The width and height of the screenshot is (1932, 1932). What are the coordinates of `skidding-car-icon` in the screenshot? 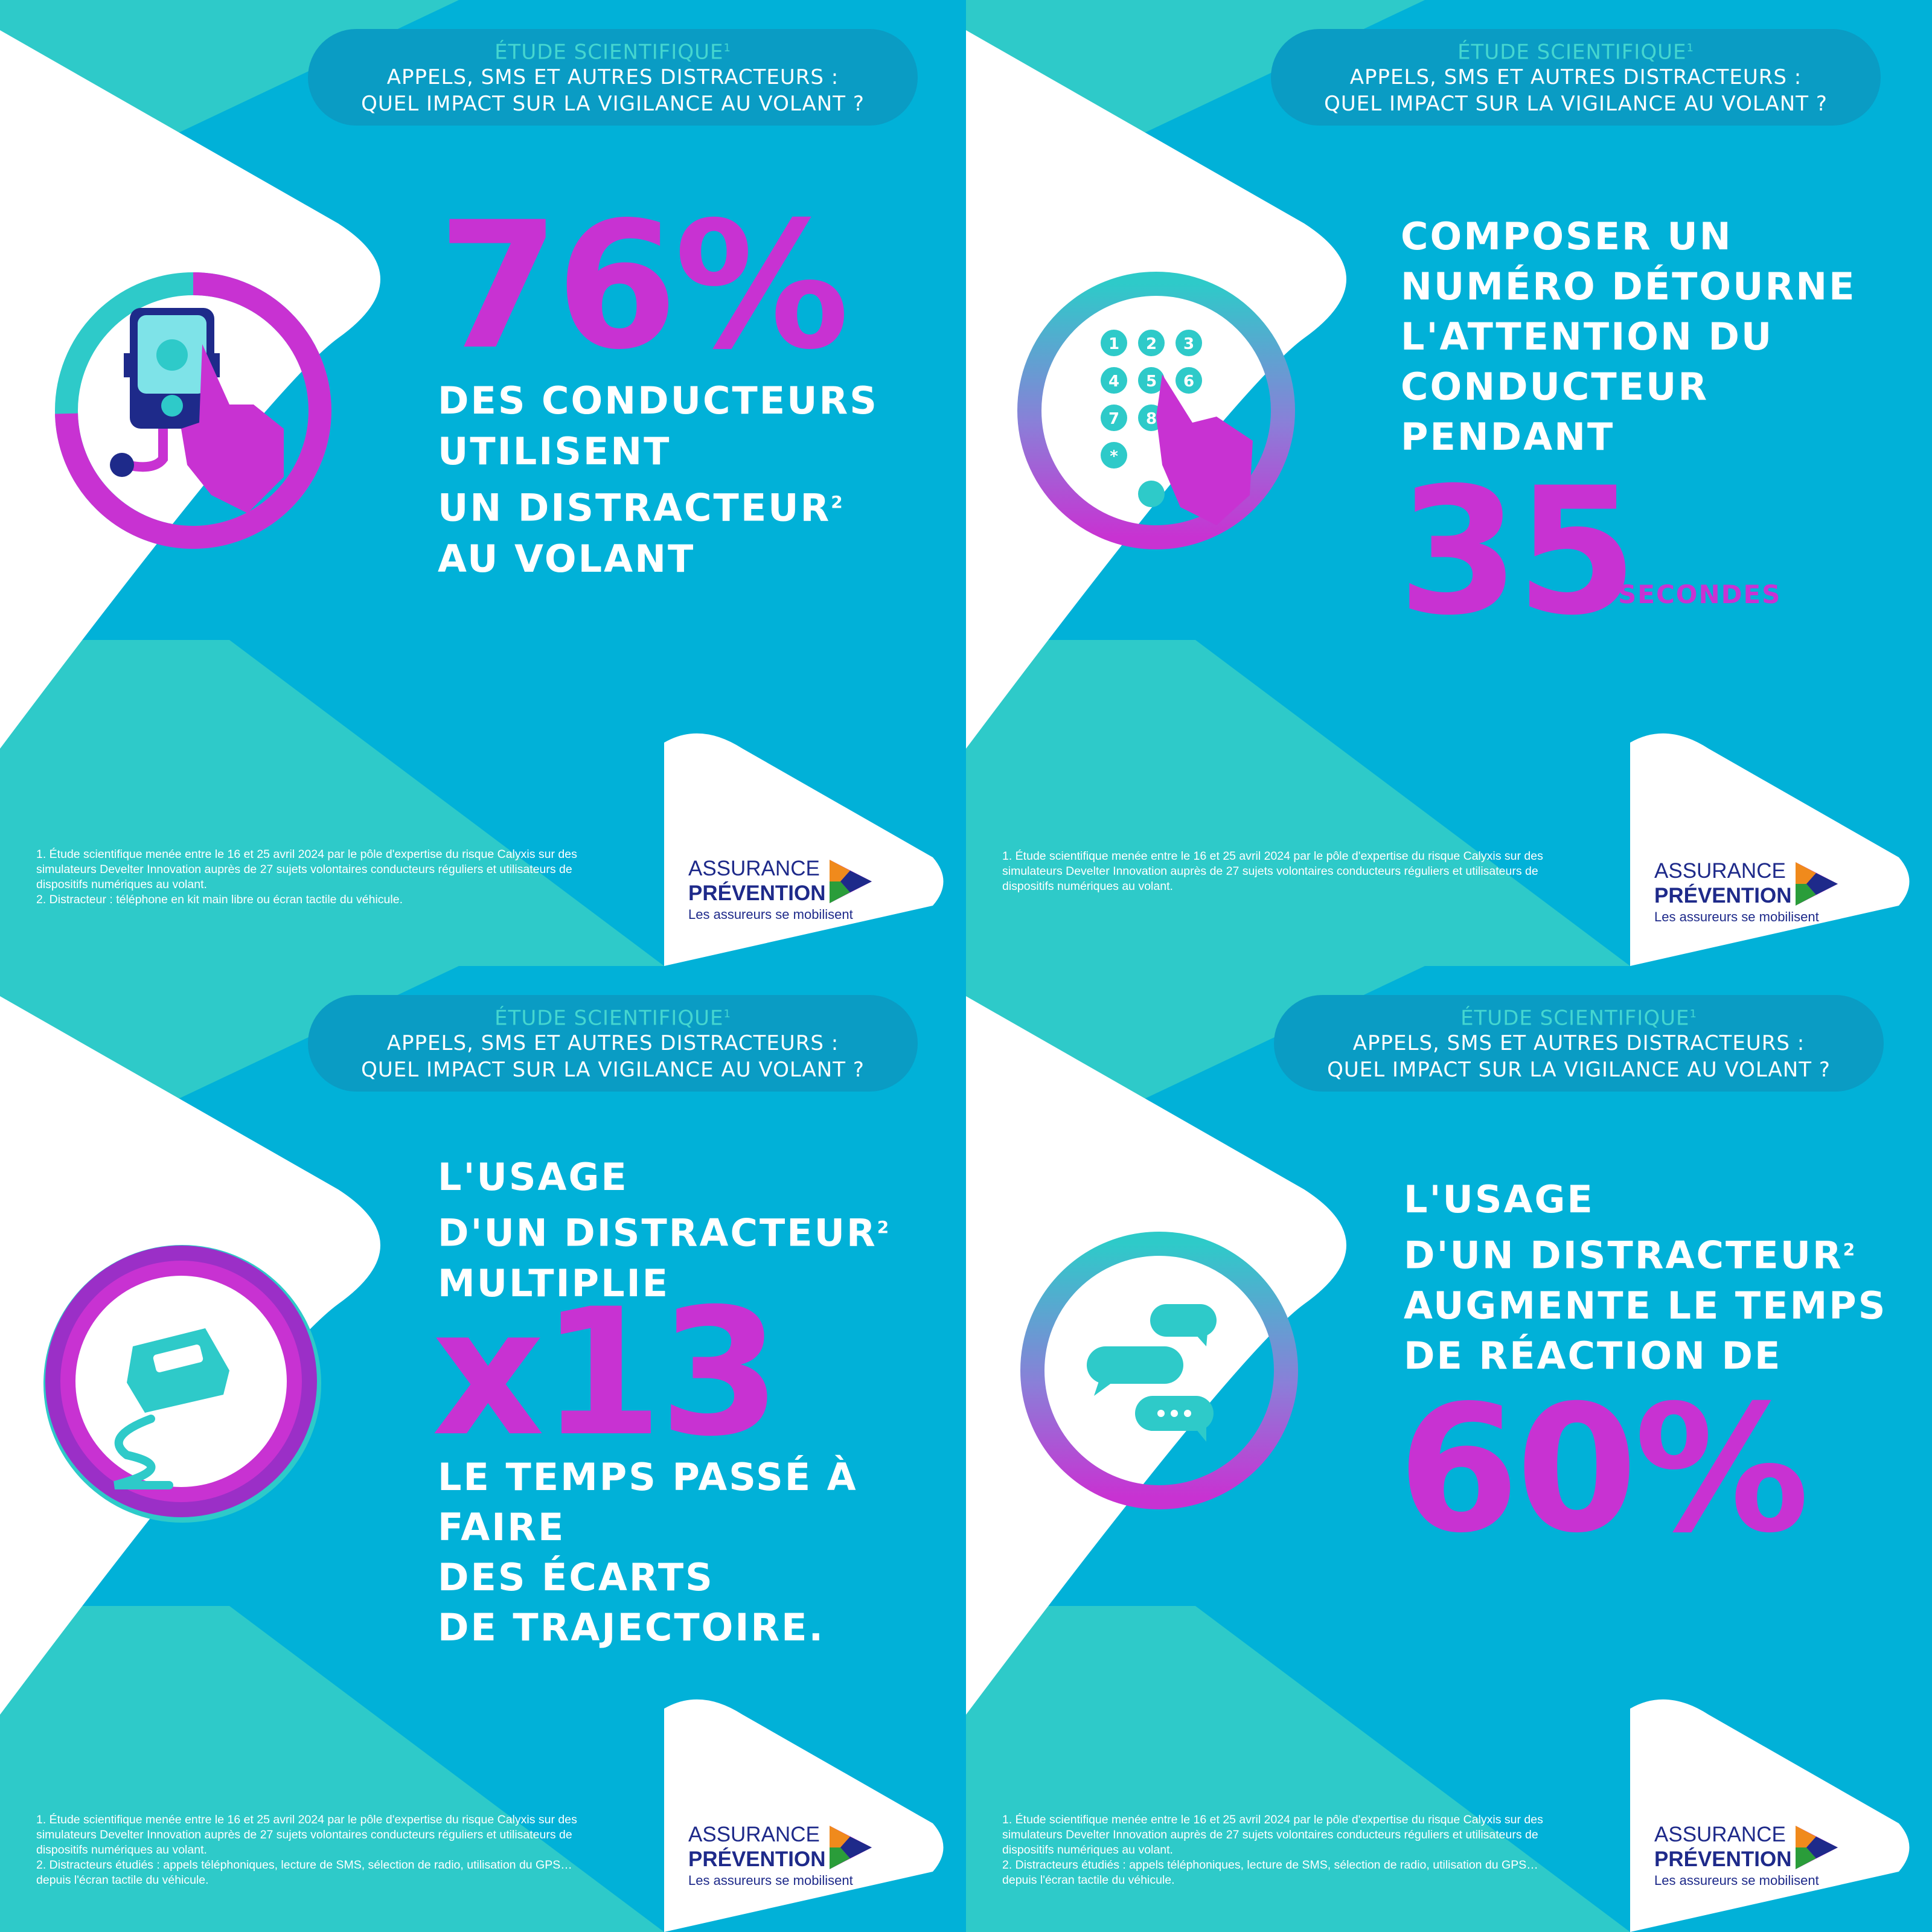 It's located at (182, 1384).